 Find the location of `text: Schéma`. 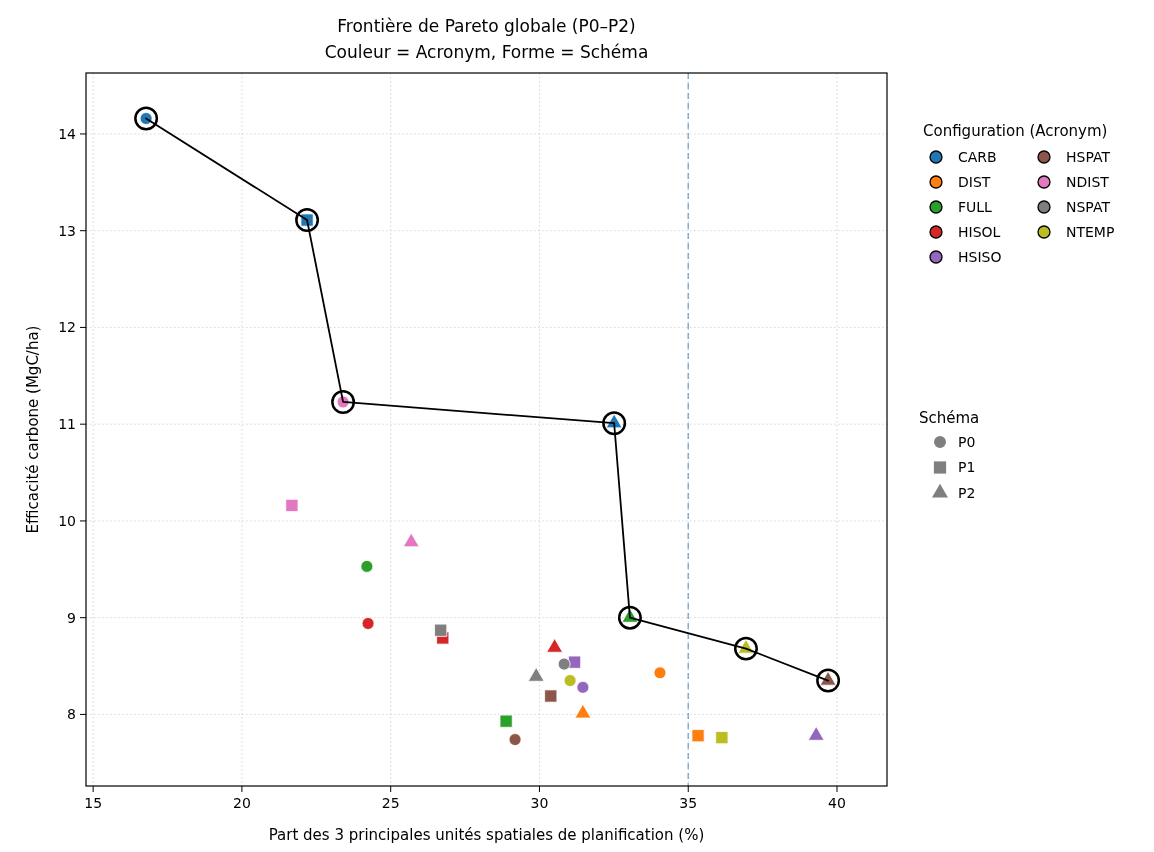

text: Schéma is located at coordinates (949, 418).